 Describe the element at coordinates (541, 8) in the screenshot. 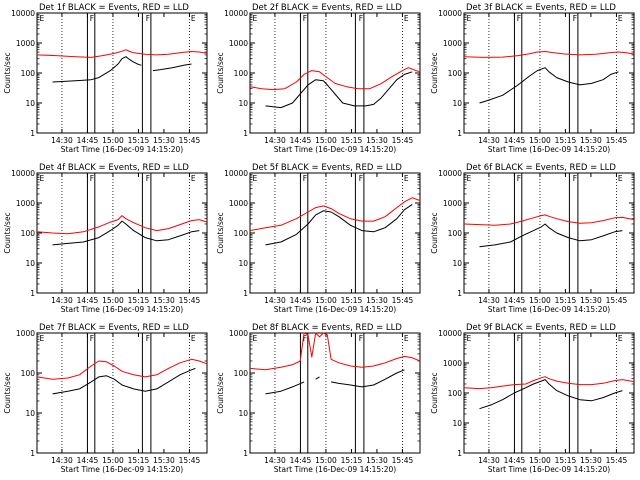

I see `panel-title: Det 3f BLACK = Events, RED = LLD` at that location.